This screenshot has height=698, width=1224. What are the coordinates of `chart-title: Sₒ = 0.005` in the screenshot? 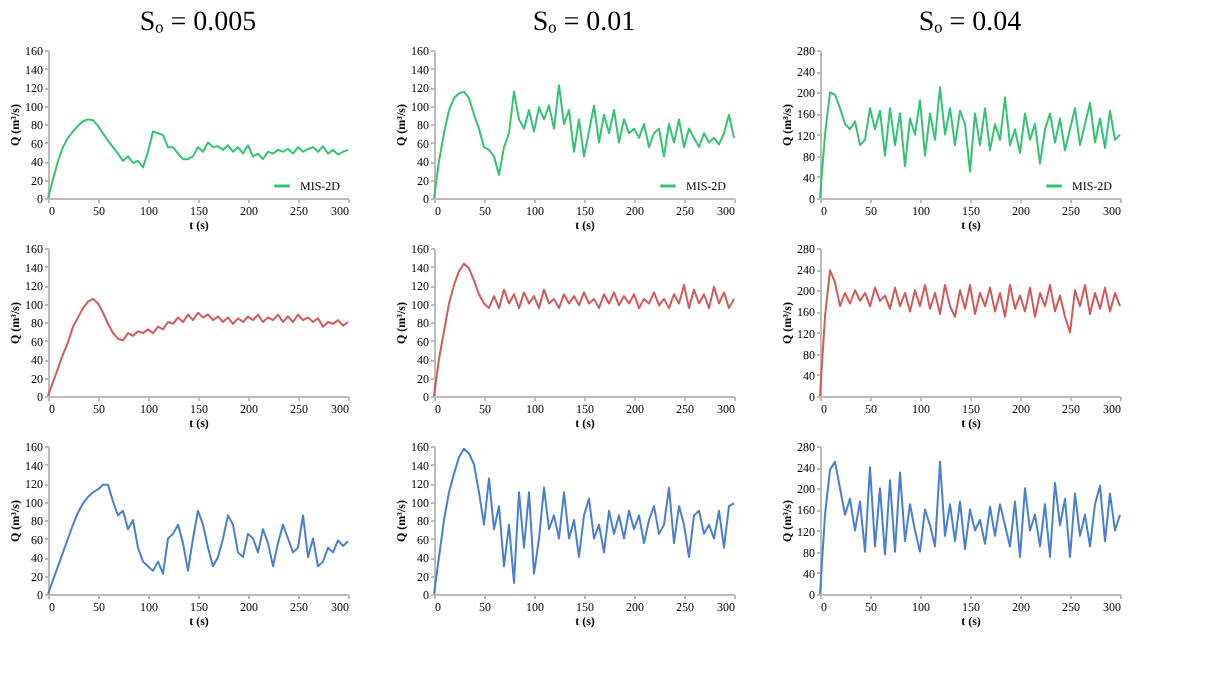 It's located at (198, 23).